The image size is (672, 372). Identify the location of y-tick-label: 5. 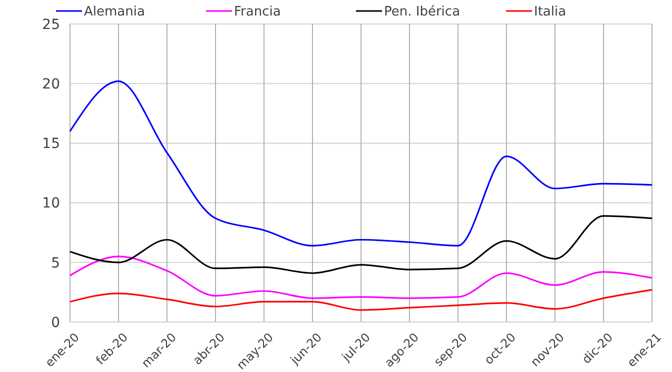
(55, 263).